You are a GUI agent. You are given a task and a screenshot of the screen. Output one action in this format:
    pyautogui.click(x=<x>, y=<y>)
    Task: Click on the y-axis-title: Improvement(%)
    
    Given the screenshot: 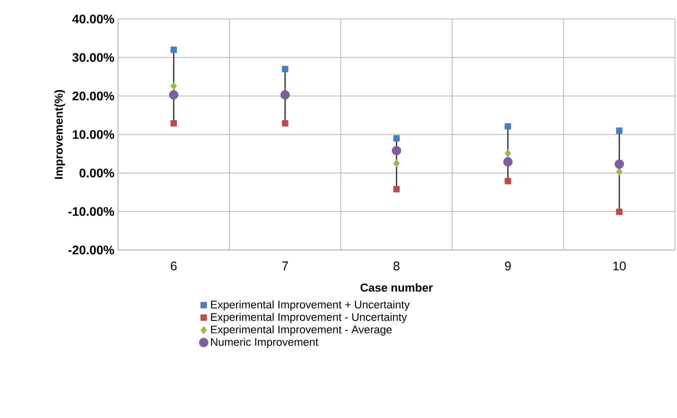 What is the action you would take?
    pyautogui.click(x=60, y=134)
    